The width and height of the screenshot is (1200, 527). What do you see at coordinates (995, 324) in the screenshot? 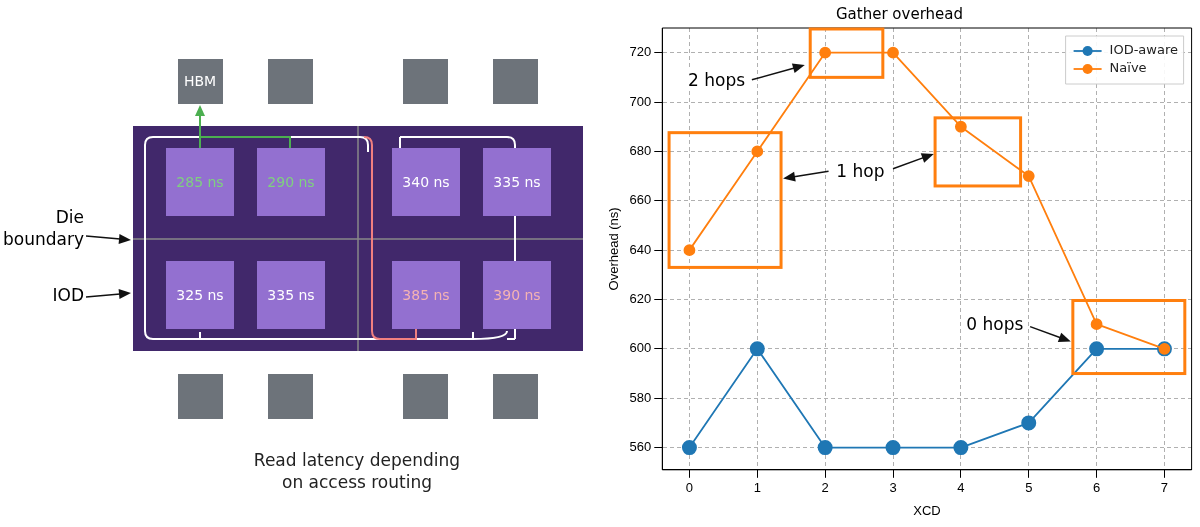
I see `annotation: 0 hops` at bounding box center [995, 324].